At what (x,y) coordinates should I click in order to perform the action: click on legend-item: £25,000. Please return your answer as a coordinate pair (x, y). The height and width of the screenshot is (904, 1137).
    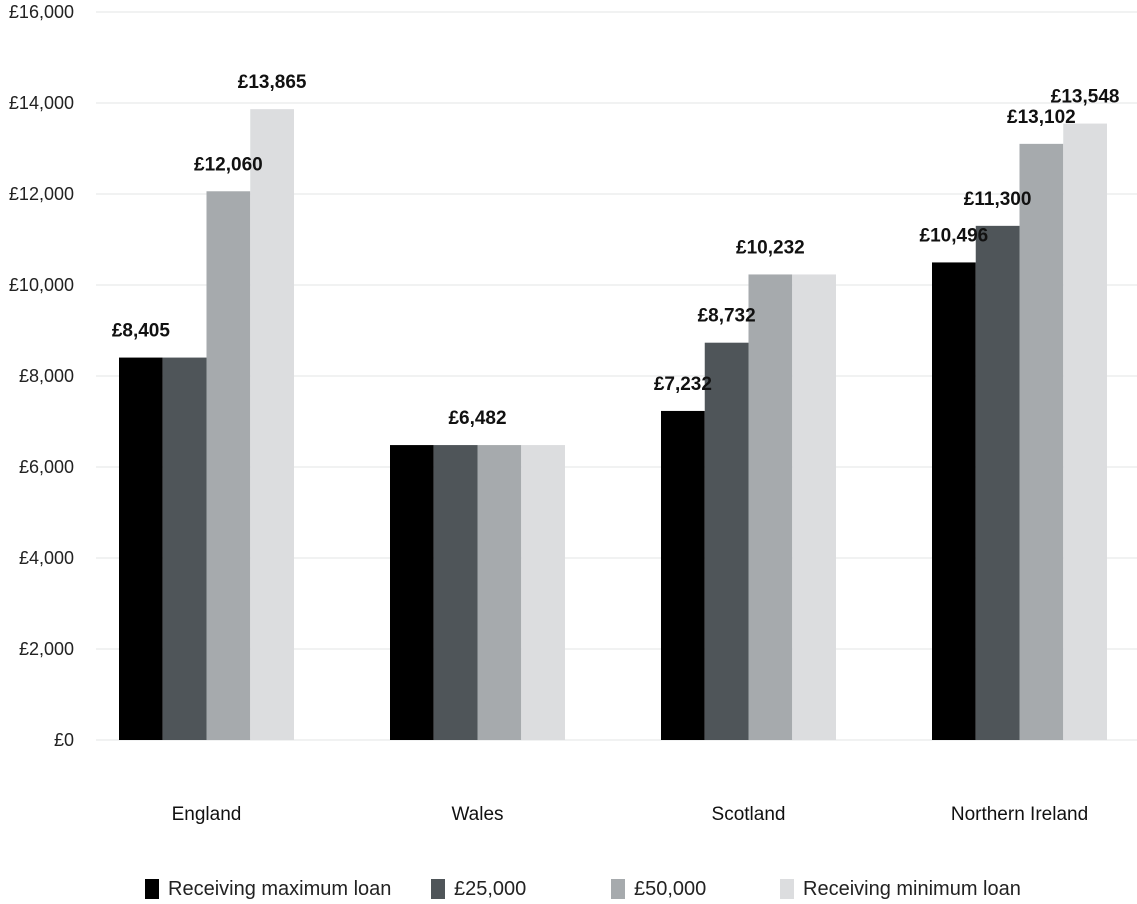
    Looking at the image, I should click on (478, 889).